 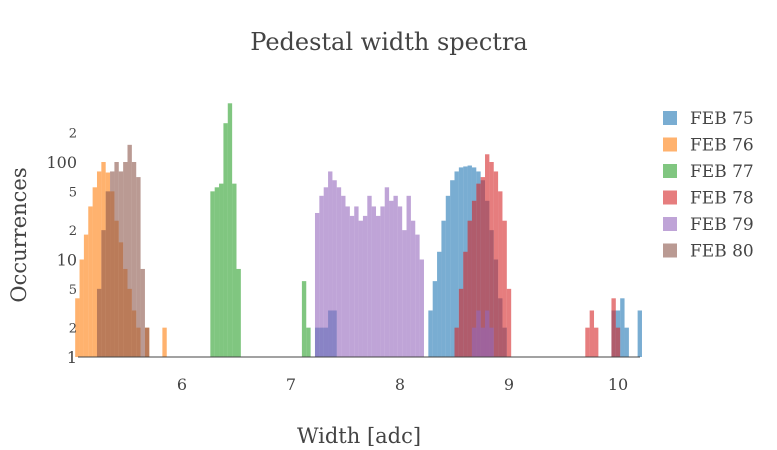 What do you see at coordinates (509, 384) in the screenshot?
I see `x-tick-label: 9` at bounding box center [509, 384].